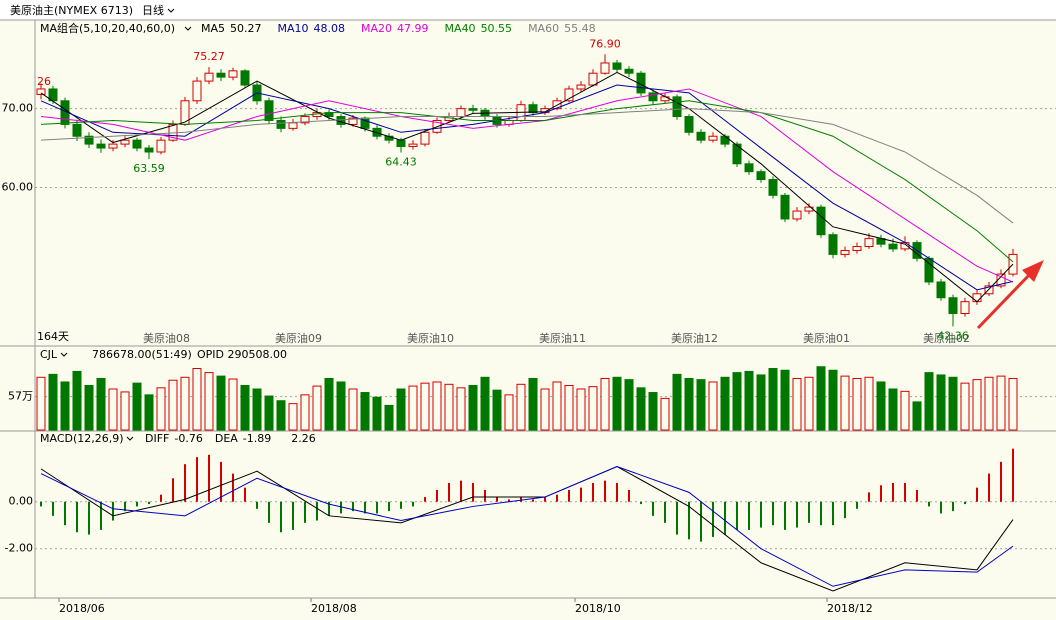 Image resolution: width=1056 pixels, height=620 pixels. Describe the element at coordinates (953, 335) in the screenshot. I see `price-annotation: 42.36` at that location.